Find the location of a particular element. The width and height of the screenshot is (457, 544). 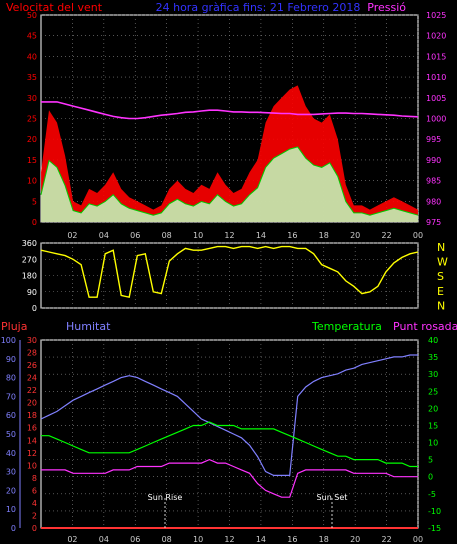

humidity-tick-label: 60 is located at coordinates (11, 415).